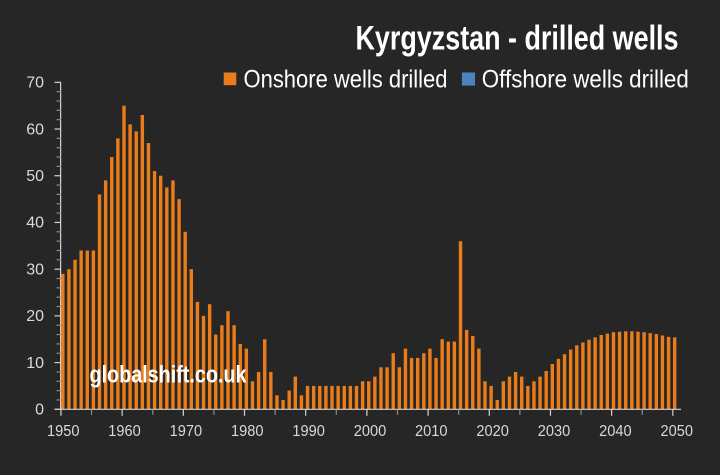 The width and height of the screenshot is (720, 475). I want to click on svg-text: 40, so click(35, 223).